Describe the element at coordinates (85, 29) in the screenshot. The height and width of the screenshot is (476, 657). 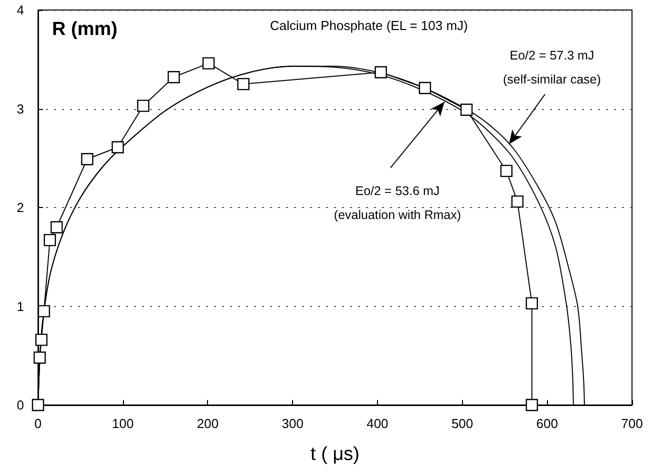
I see `y-axis-title: R (mm)` at that location.